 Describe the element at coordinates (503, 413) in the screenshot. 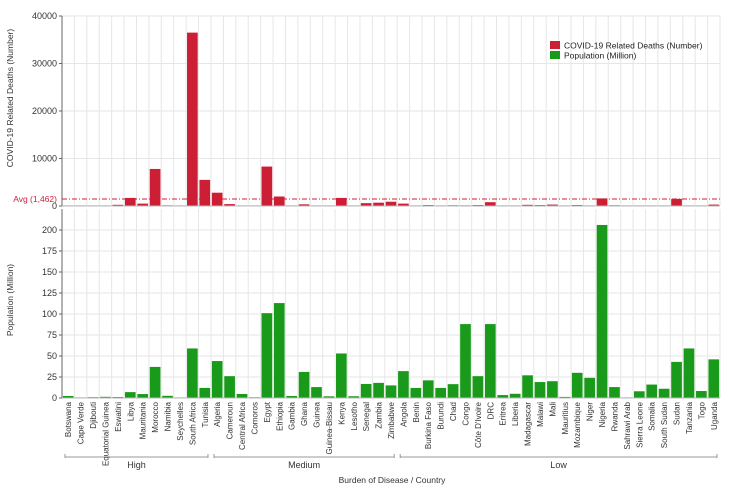

I see `x-tick-label: Eritrea` at that location.